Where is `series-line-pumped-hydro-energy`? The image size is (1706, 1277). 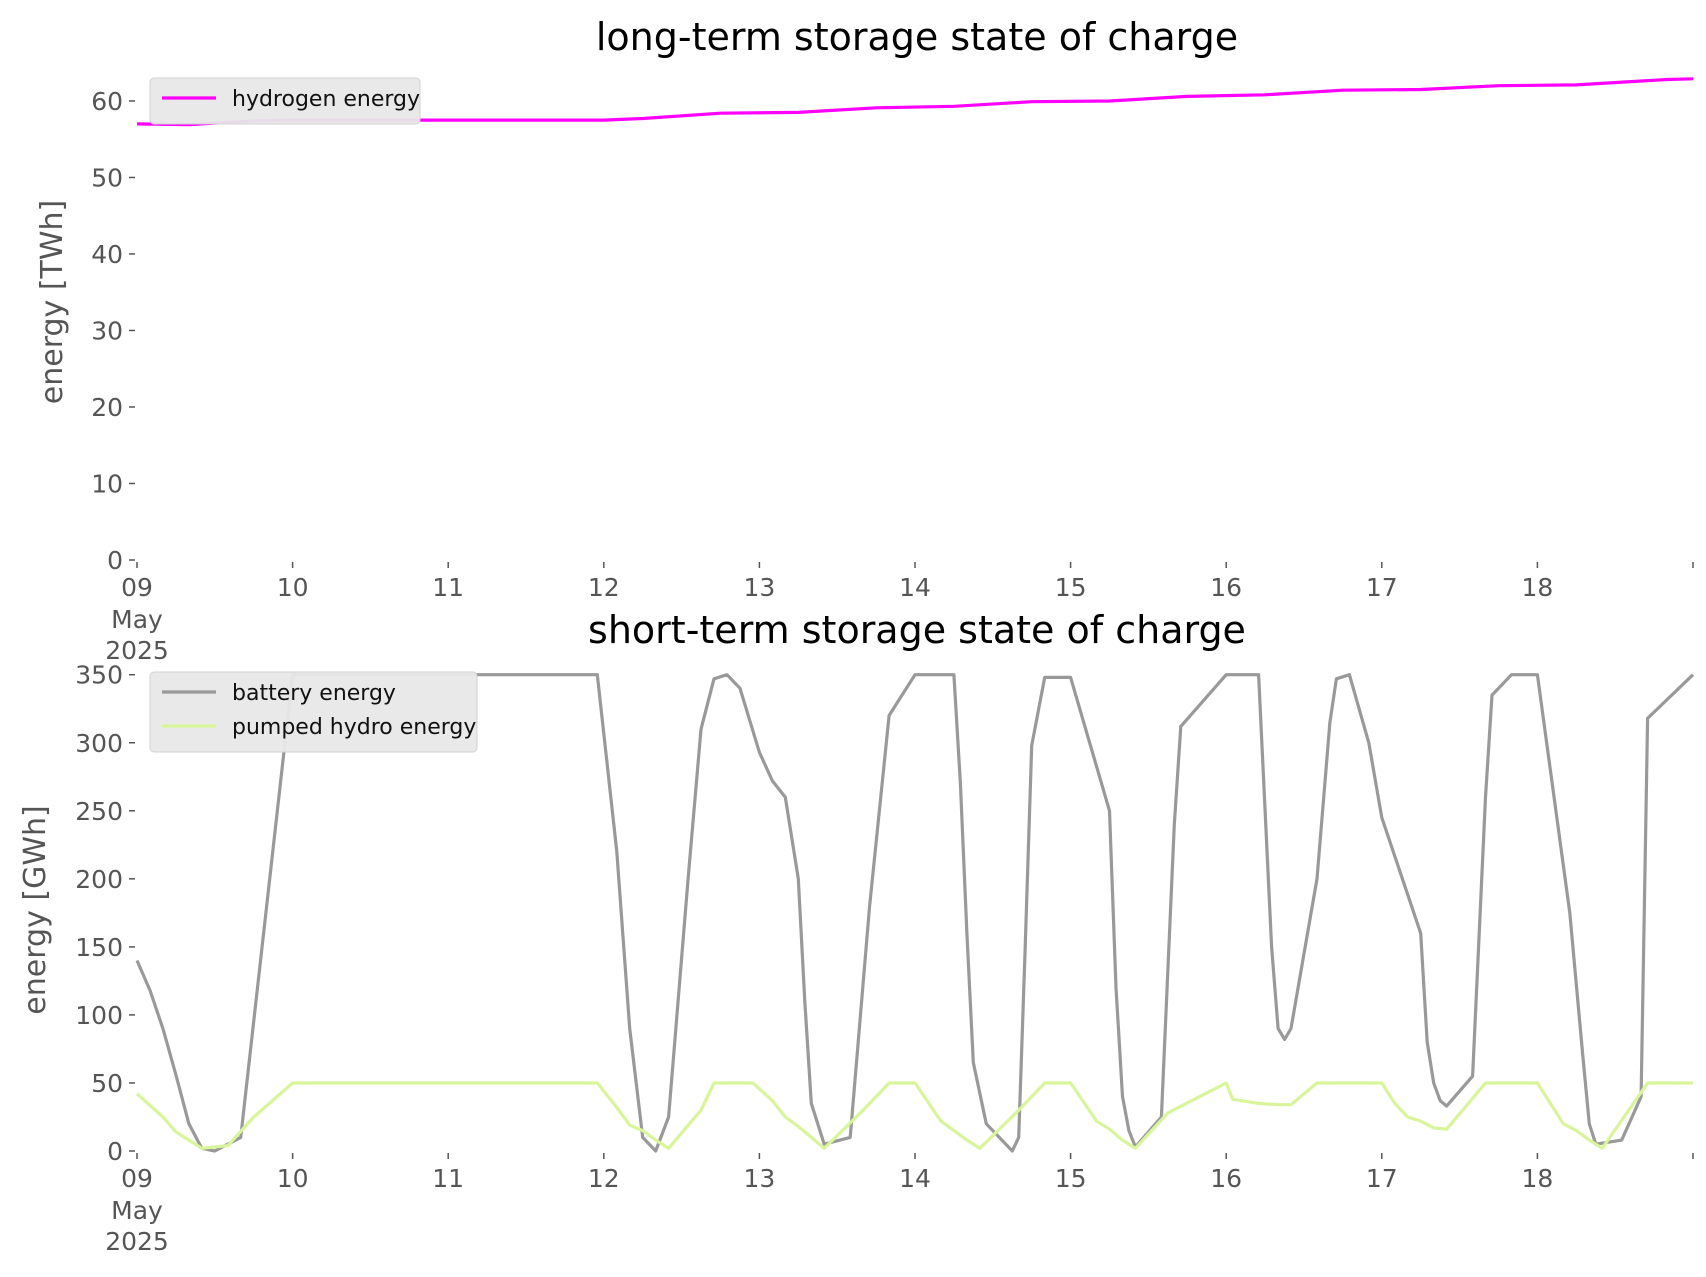
series-line-pumped-hydro-energy is located at coordinates (914, 1115).